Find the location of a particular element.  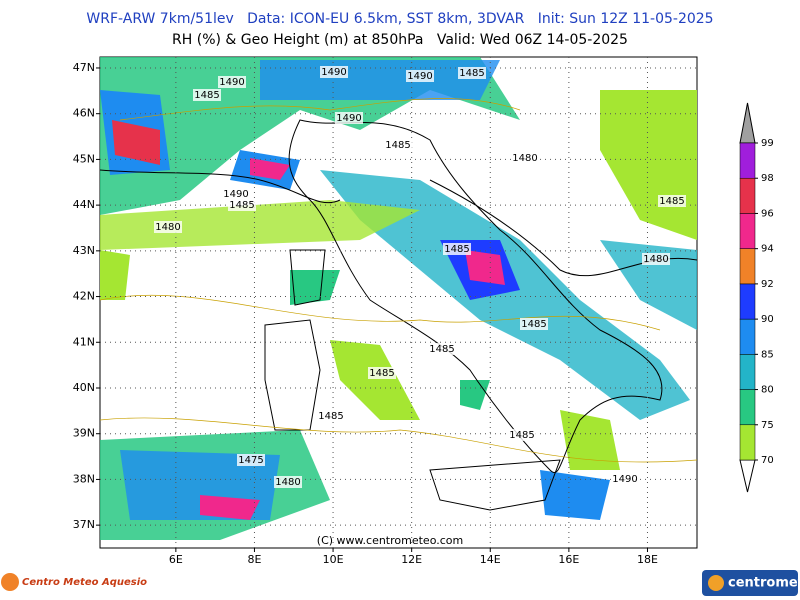

y-tick-label: 42N is located at coordinates (84, 296).